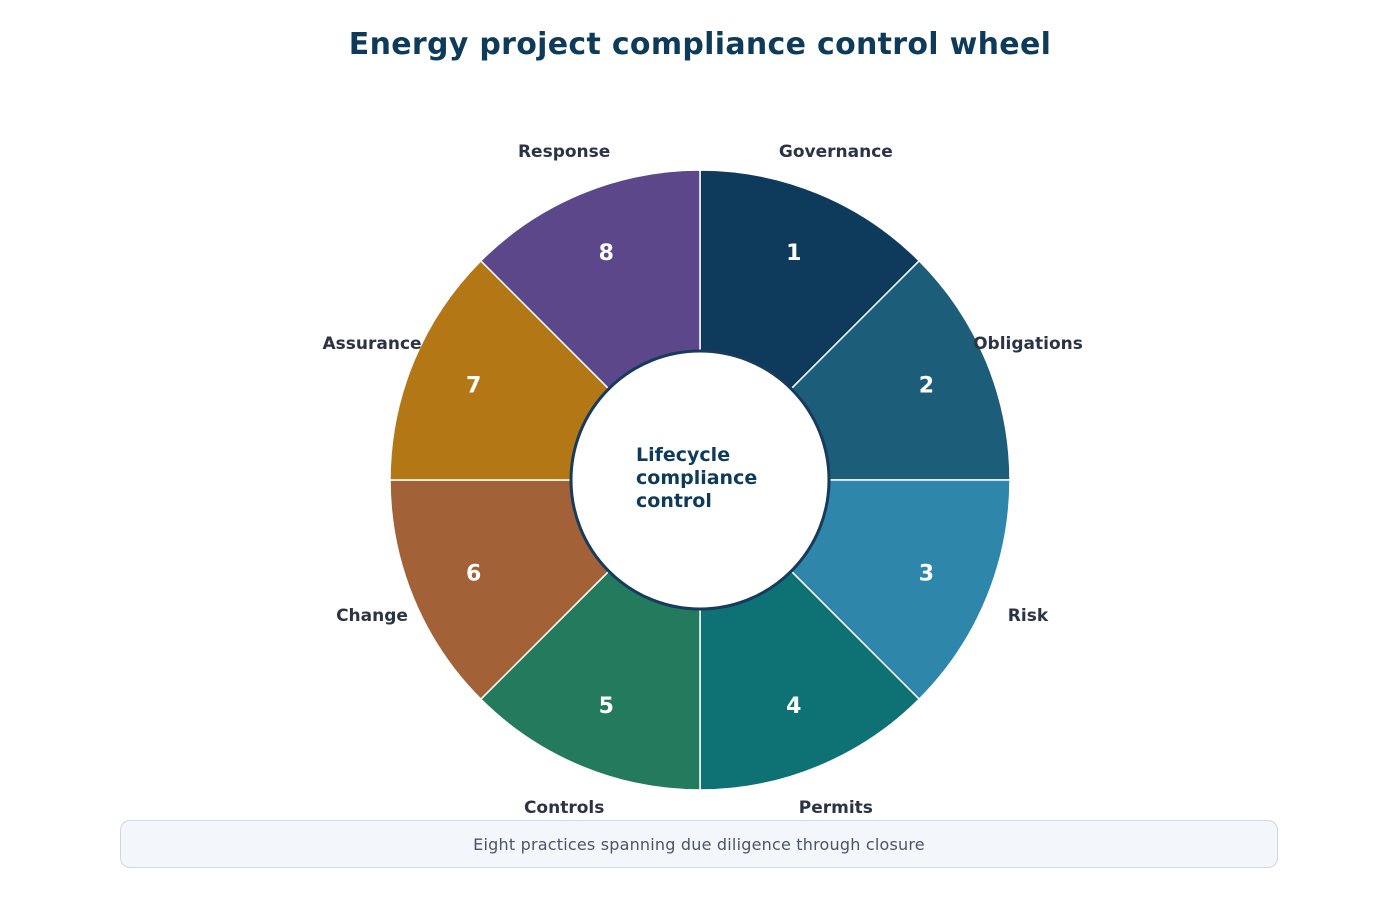 Image resolution: width=1400 pixels, height=900 pixels. Describe the element at coordinates (372, 616) in the screenshot. I see `segment-label-change: Change` at that location.